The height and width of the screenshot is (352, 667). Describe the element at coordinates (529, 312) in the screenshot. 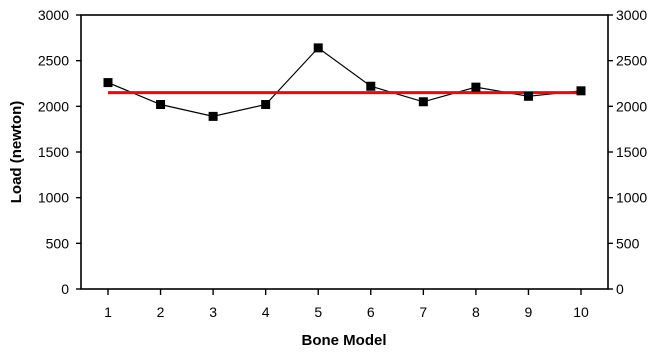

I see `x-tick-label: 9` at that location.